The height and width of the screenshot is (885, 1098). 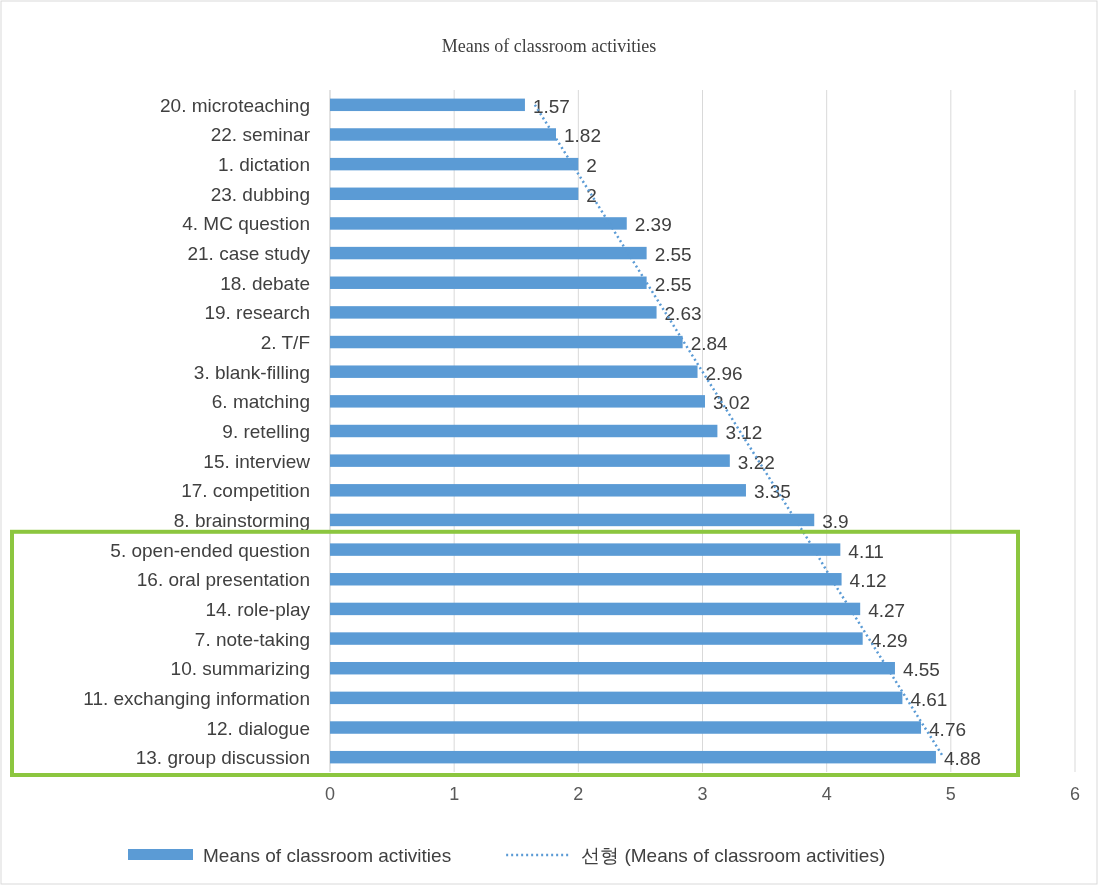 I want to click on data-label: 2.84, so click(x=709, y=344).